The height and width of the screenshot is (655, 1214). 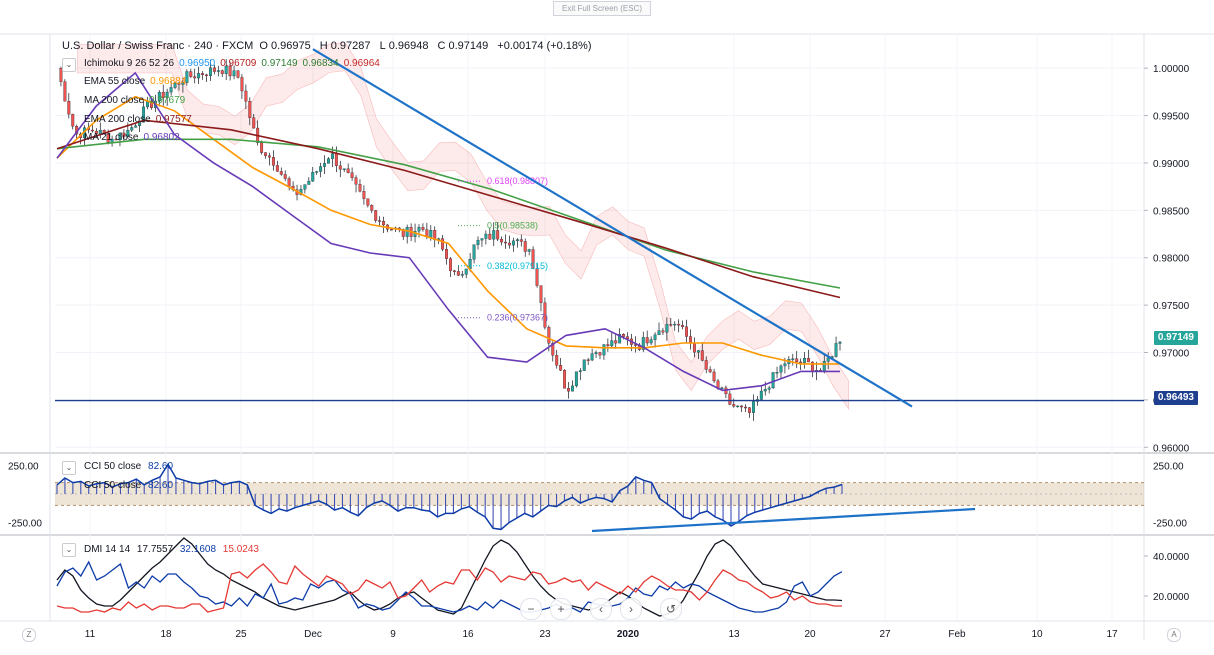 I want to click on indicator-value: 0.96950, so click(x=197, y=63).